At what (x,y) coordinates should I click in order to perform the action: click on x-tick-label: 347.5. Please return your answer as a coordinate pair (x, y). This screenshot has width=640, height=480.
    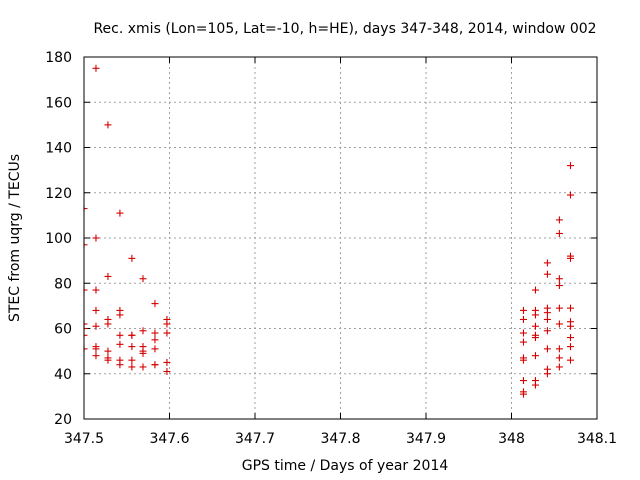
    Looking at the image, I should click on (84, 439).